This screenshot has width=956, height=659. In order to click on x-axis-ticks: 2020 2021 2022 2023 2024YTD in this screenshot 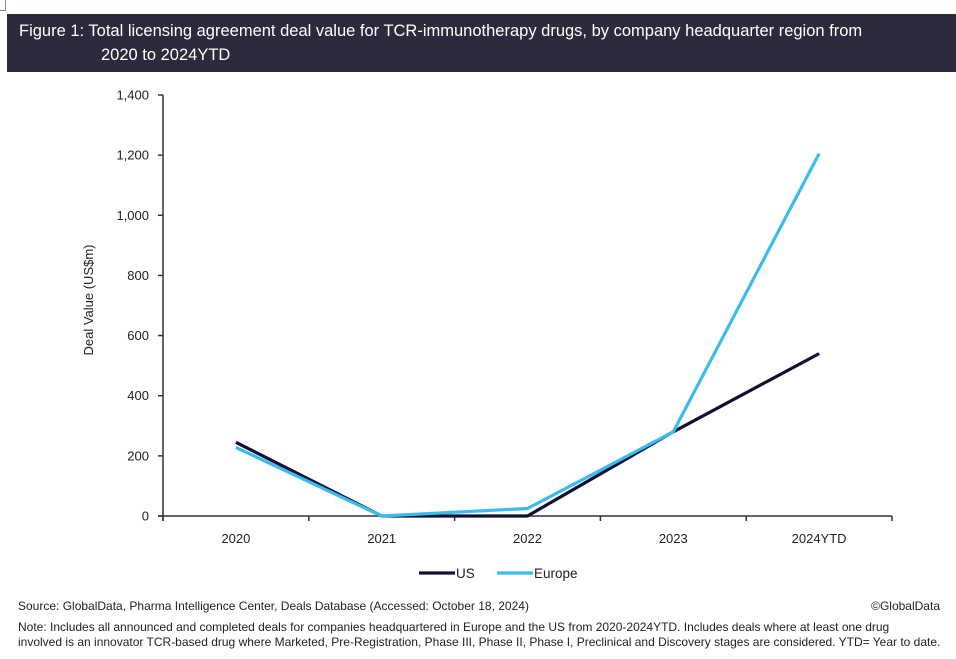, I will do `click(527, 531)`.